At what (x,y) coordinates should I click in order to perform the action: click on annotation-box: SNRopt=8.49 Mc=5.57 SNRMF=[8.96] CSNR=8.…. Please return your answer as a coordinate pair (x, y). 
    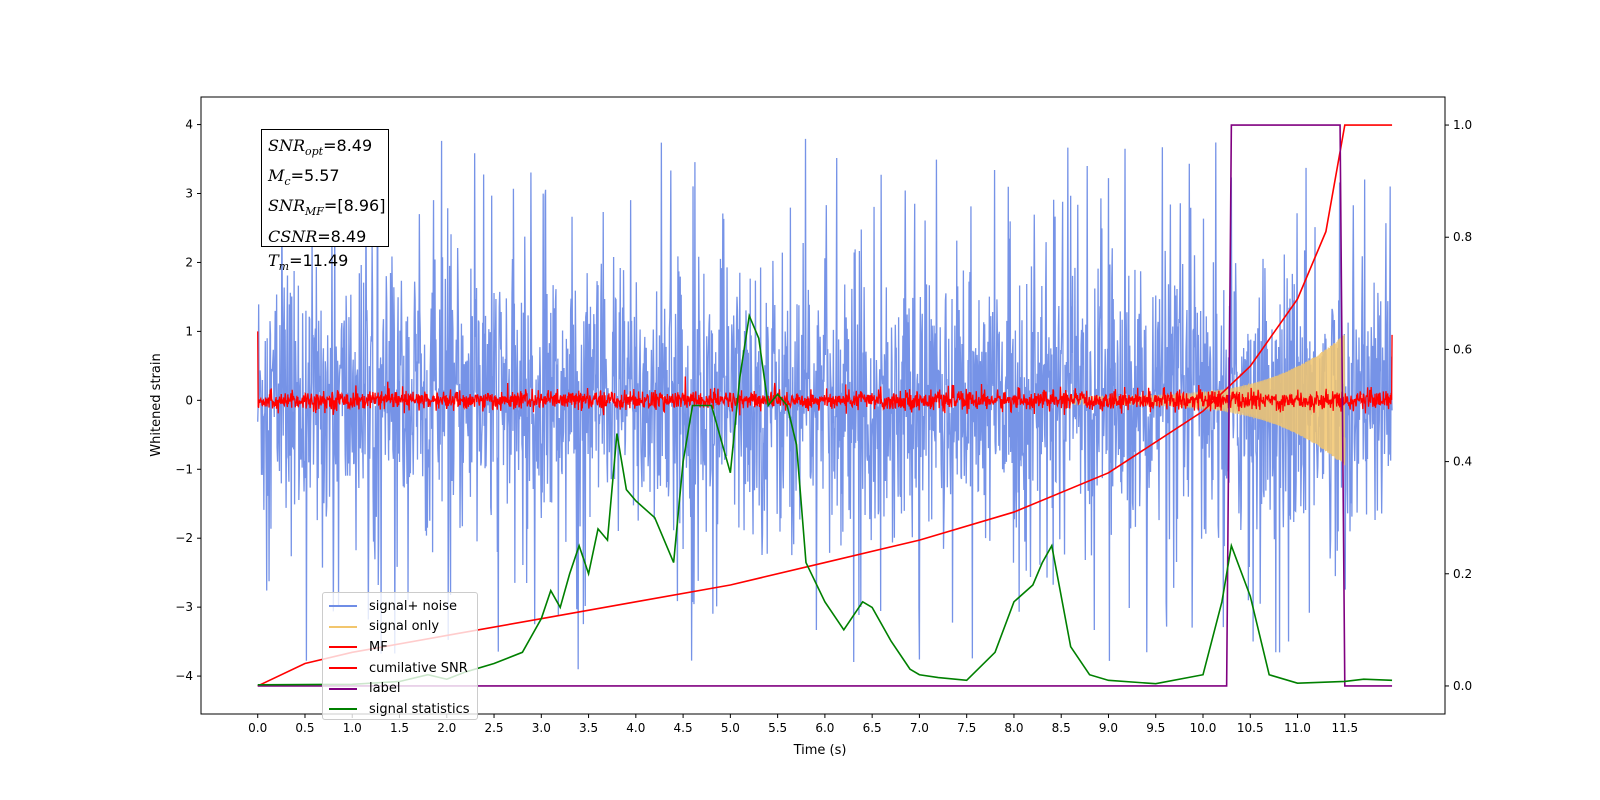
    Looking at the image, I should click on (325, 201).